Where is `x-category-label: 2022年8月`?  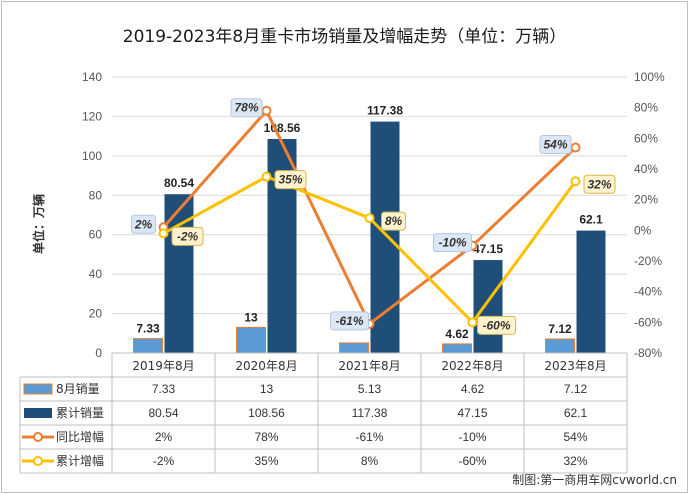 x-category-label: 2022年8月 is located at coordinates (472, 366).